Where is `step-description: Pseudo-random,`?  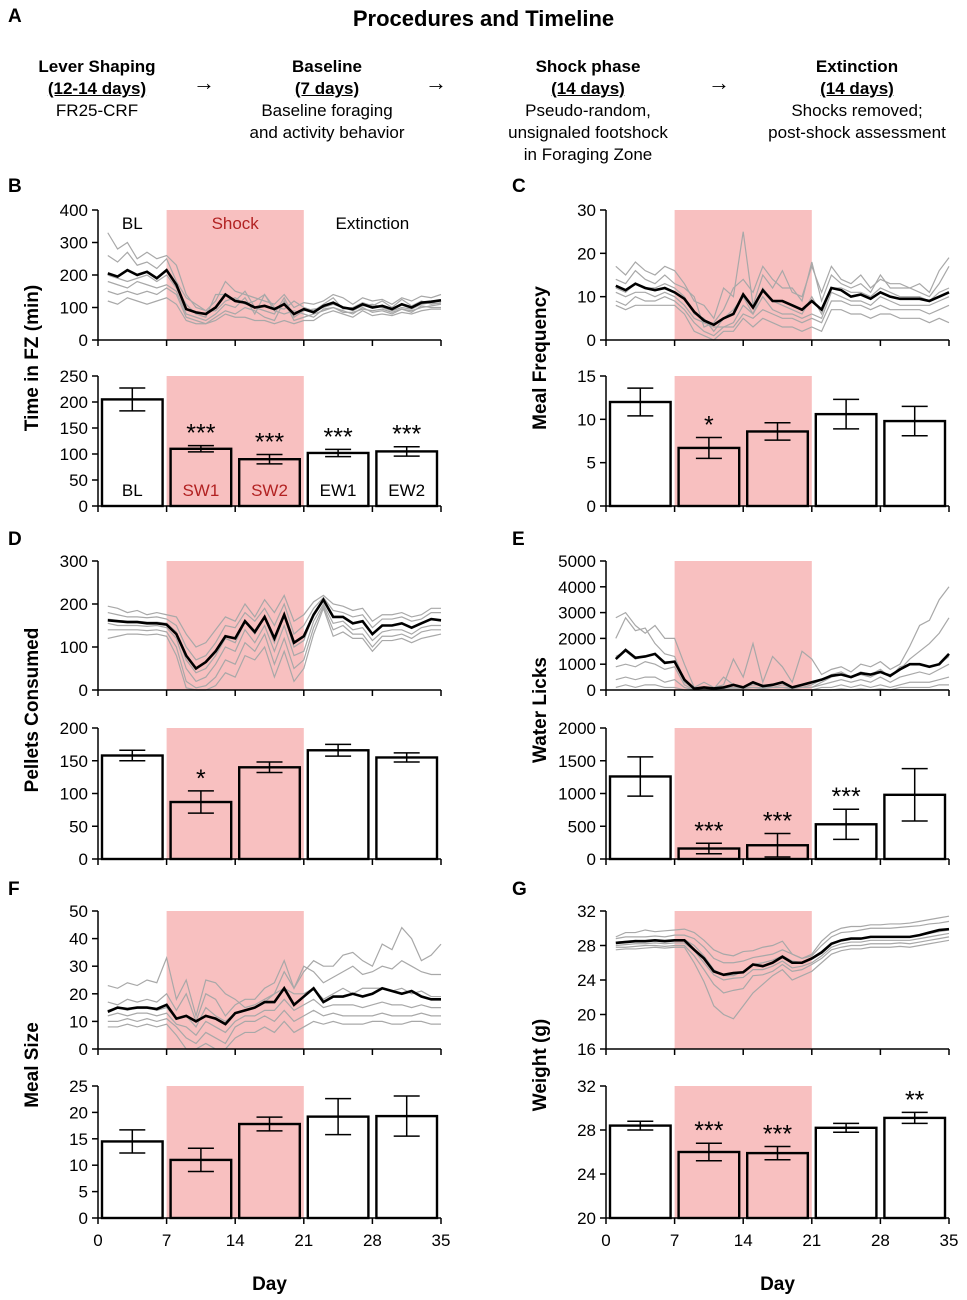
step-description: Pseudo-random, is located at coordinates (588, 110).